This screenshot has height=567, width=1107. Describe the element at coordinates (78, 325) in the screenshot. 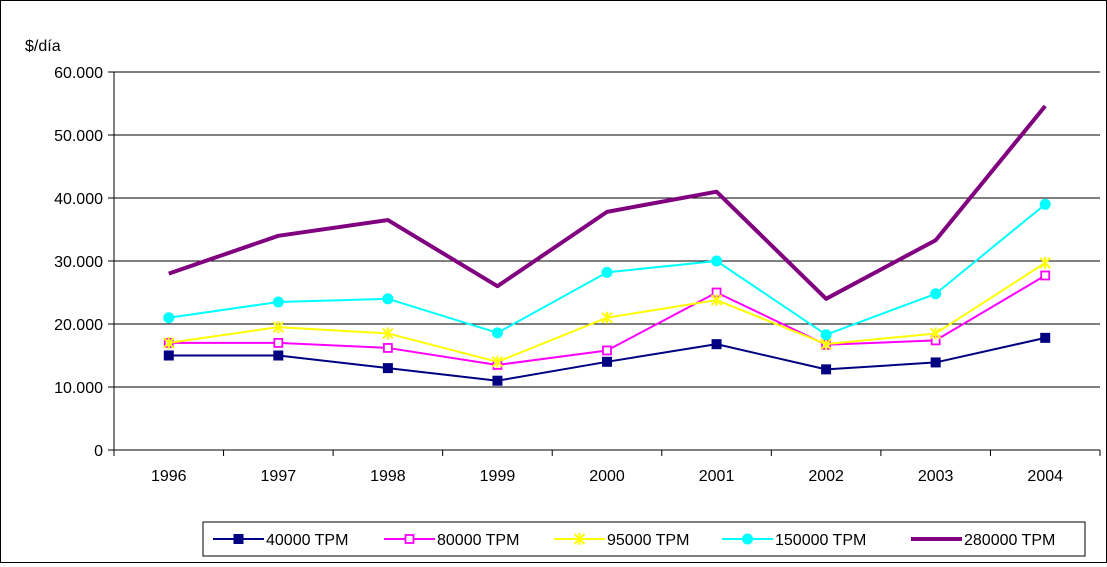

I see `y-tick-label: 20.000` at that location.